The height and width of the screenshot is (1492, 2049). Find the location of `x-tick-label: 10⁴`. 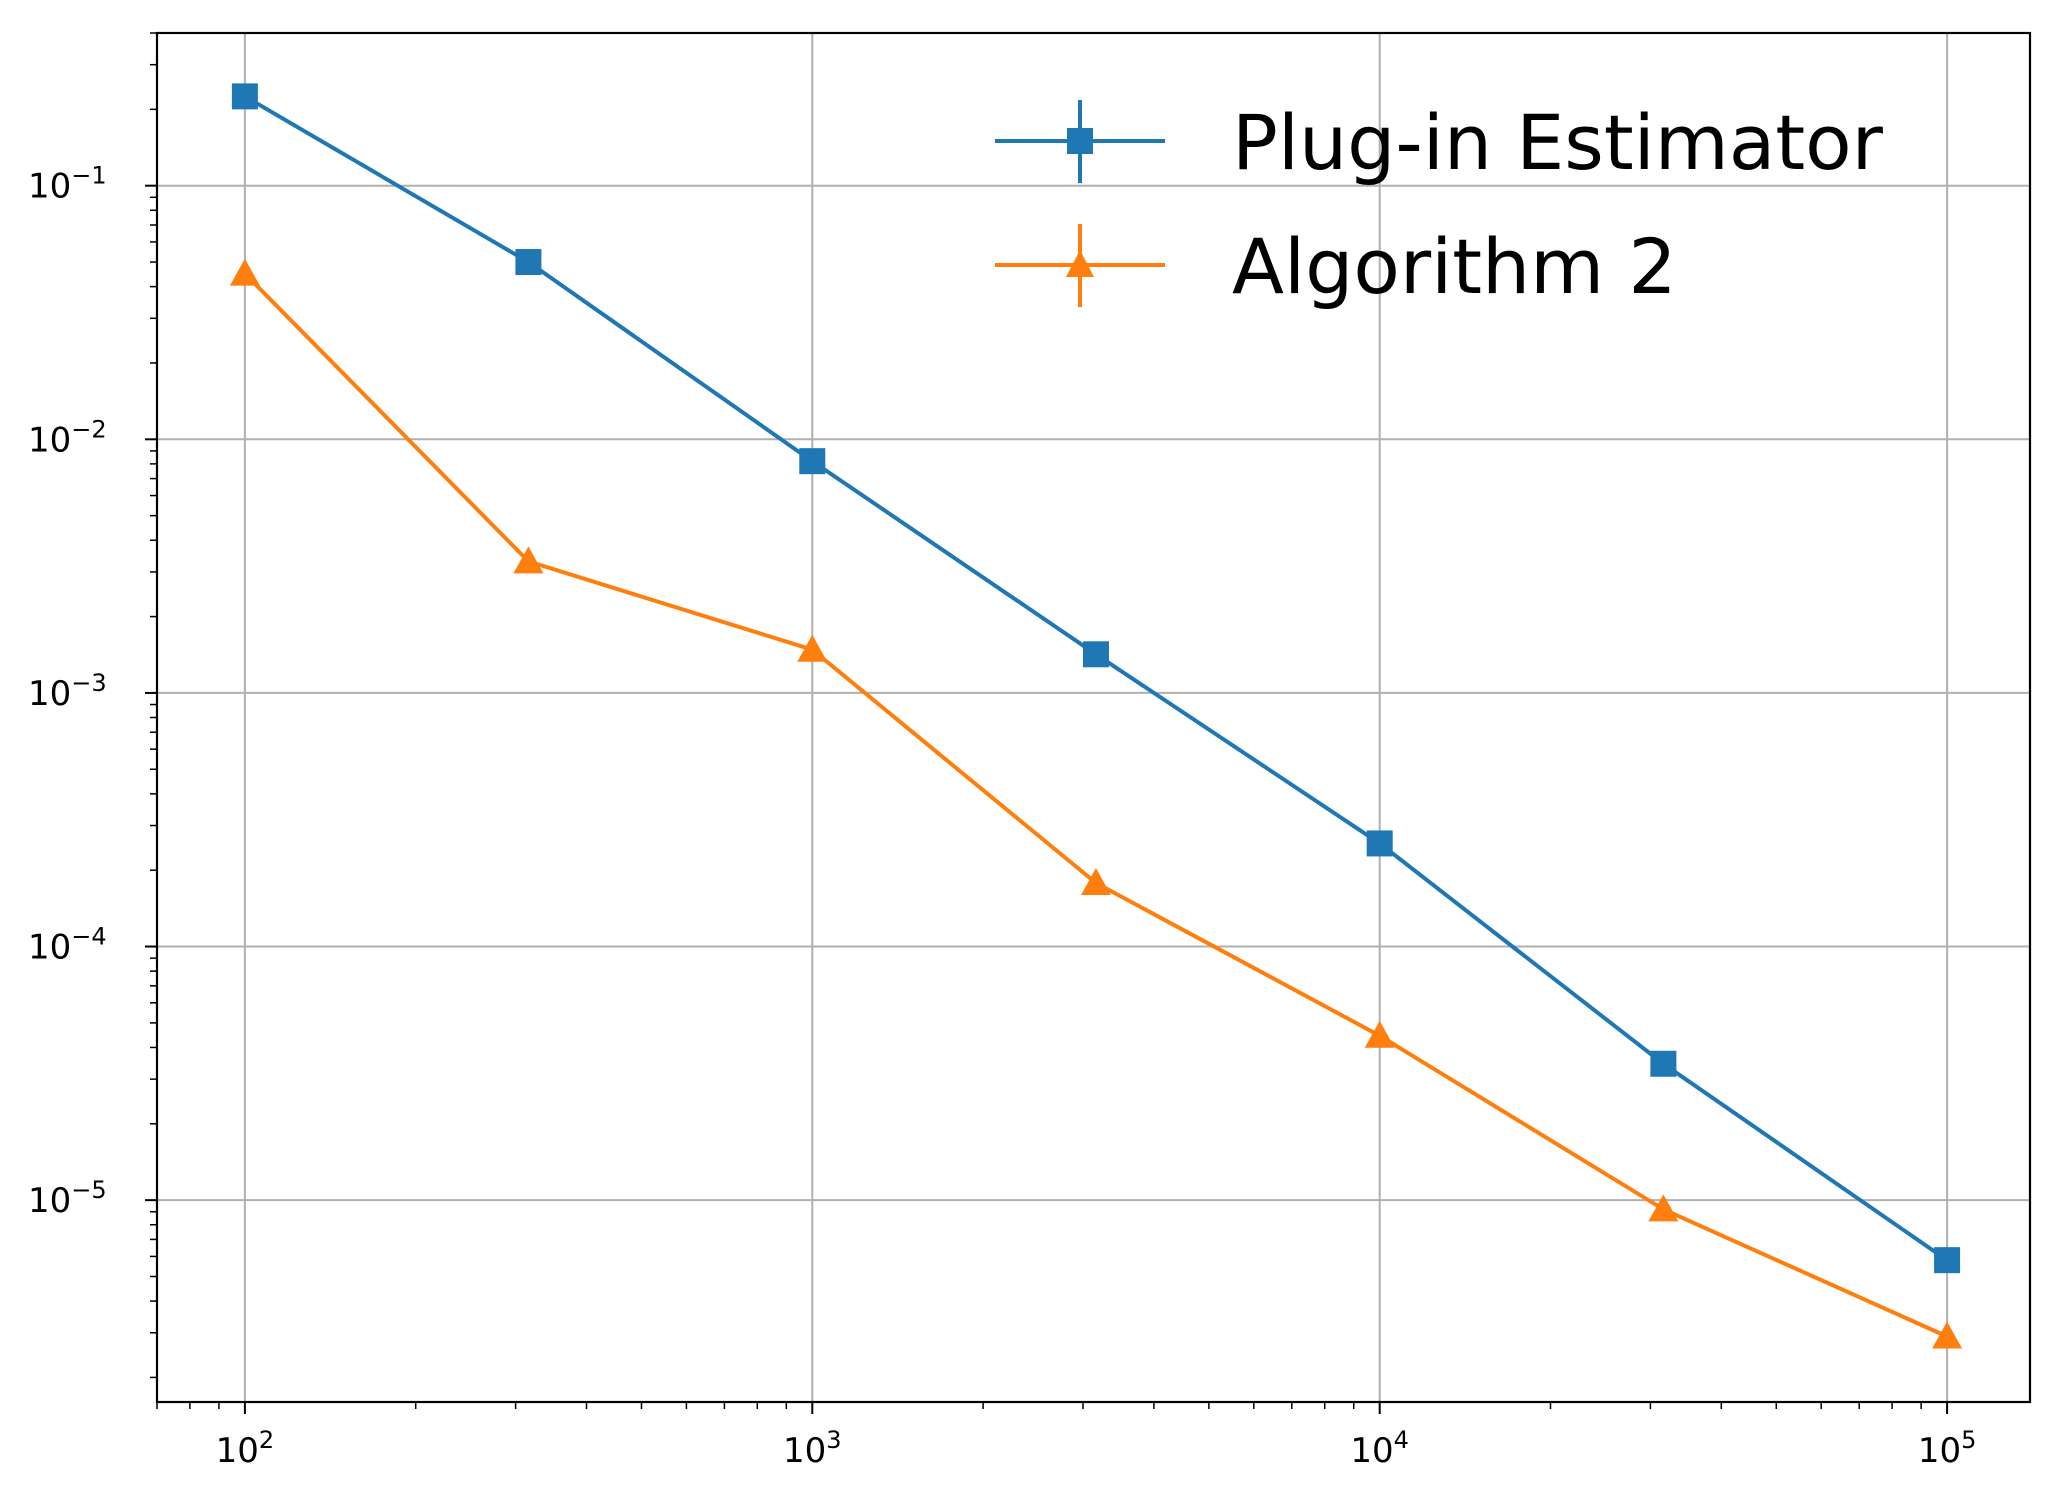

x-tick-label: 10⁴ is located at coordinates (1379, 1448).